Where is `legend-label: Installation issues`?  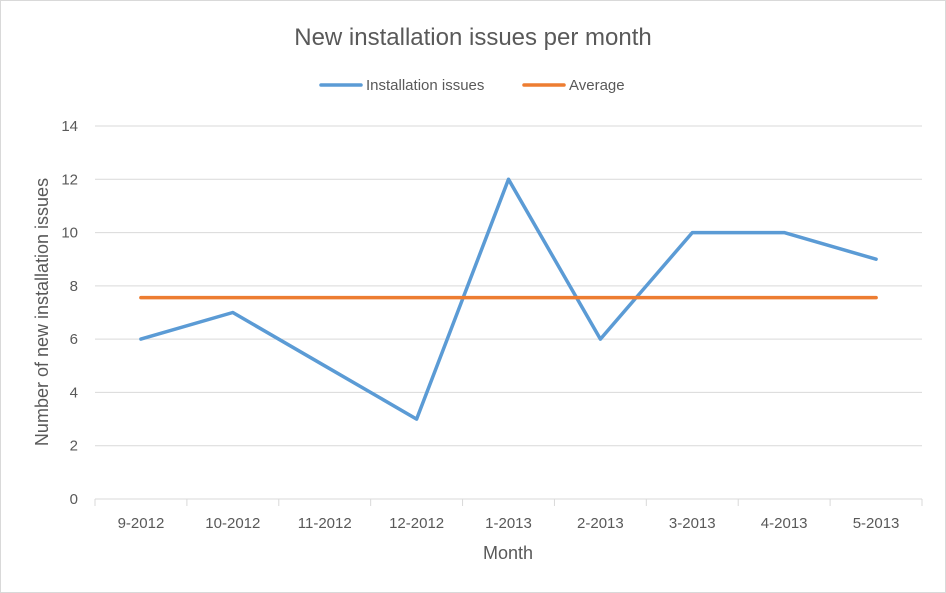 legend-label: Installation issues is located at coordinates (425, 85).